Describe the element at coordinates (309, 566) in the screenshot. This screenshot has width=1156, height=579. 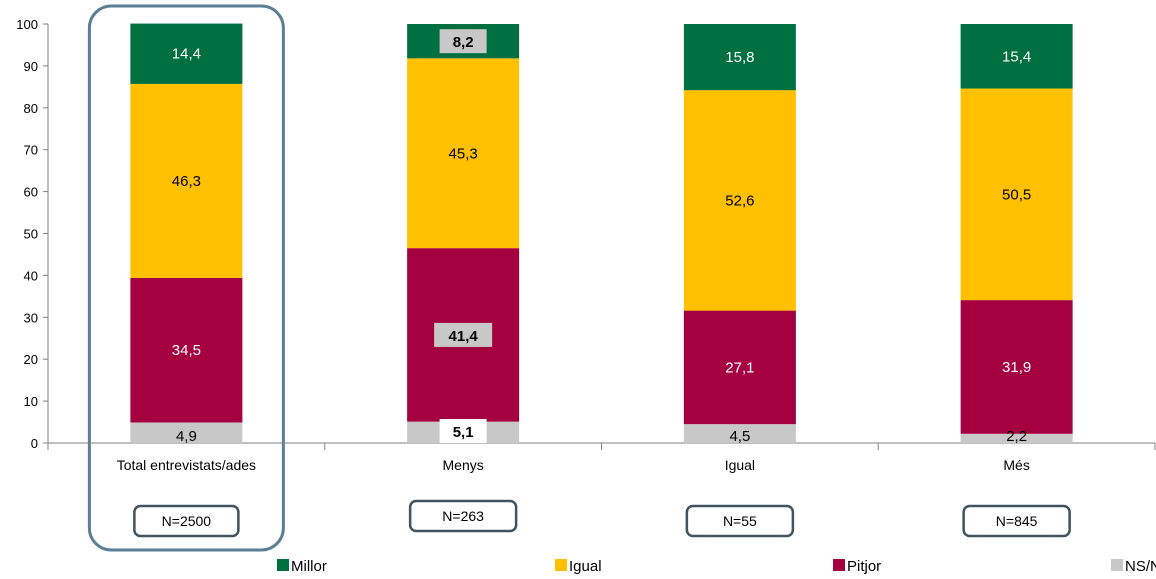
I see `legend-label: Millor` at that location.